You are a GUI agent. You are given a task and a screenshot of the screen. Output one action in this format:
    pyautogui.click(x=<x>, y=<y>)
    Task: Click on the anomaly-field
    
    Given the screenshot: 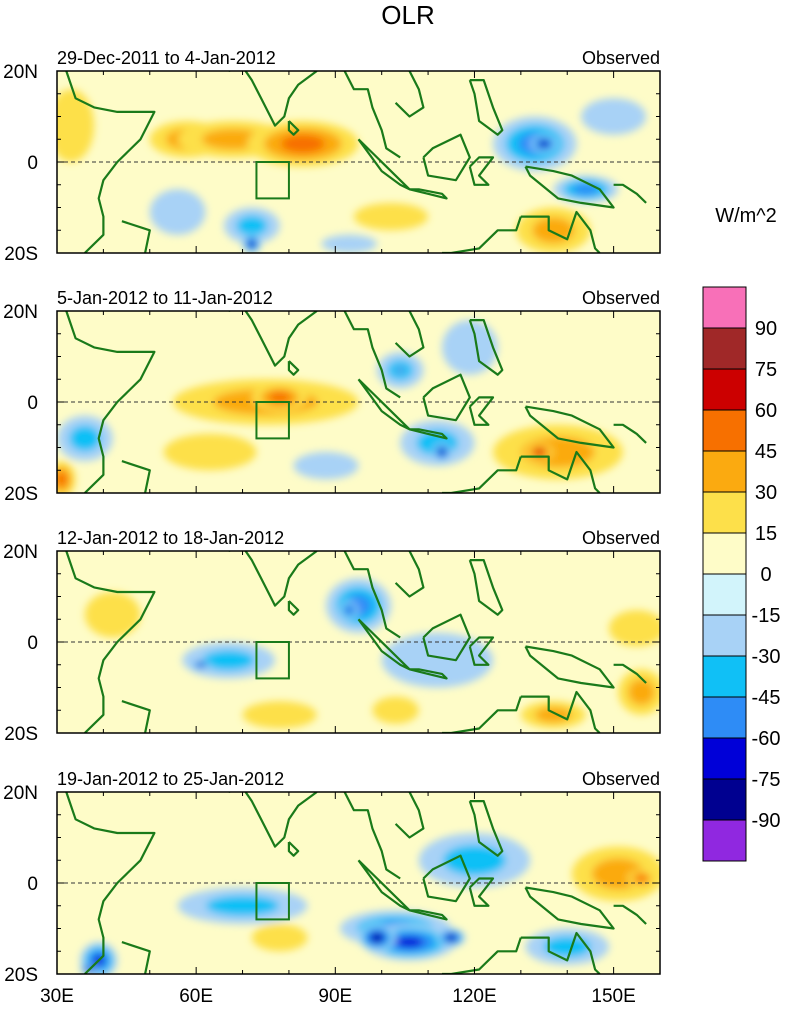 What is the action you would take?
    pyautogui.click(x=372, y=653)
    